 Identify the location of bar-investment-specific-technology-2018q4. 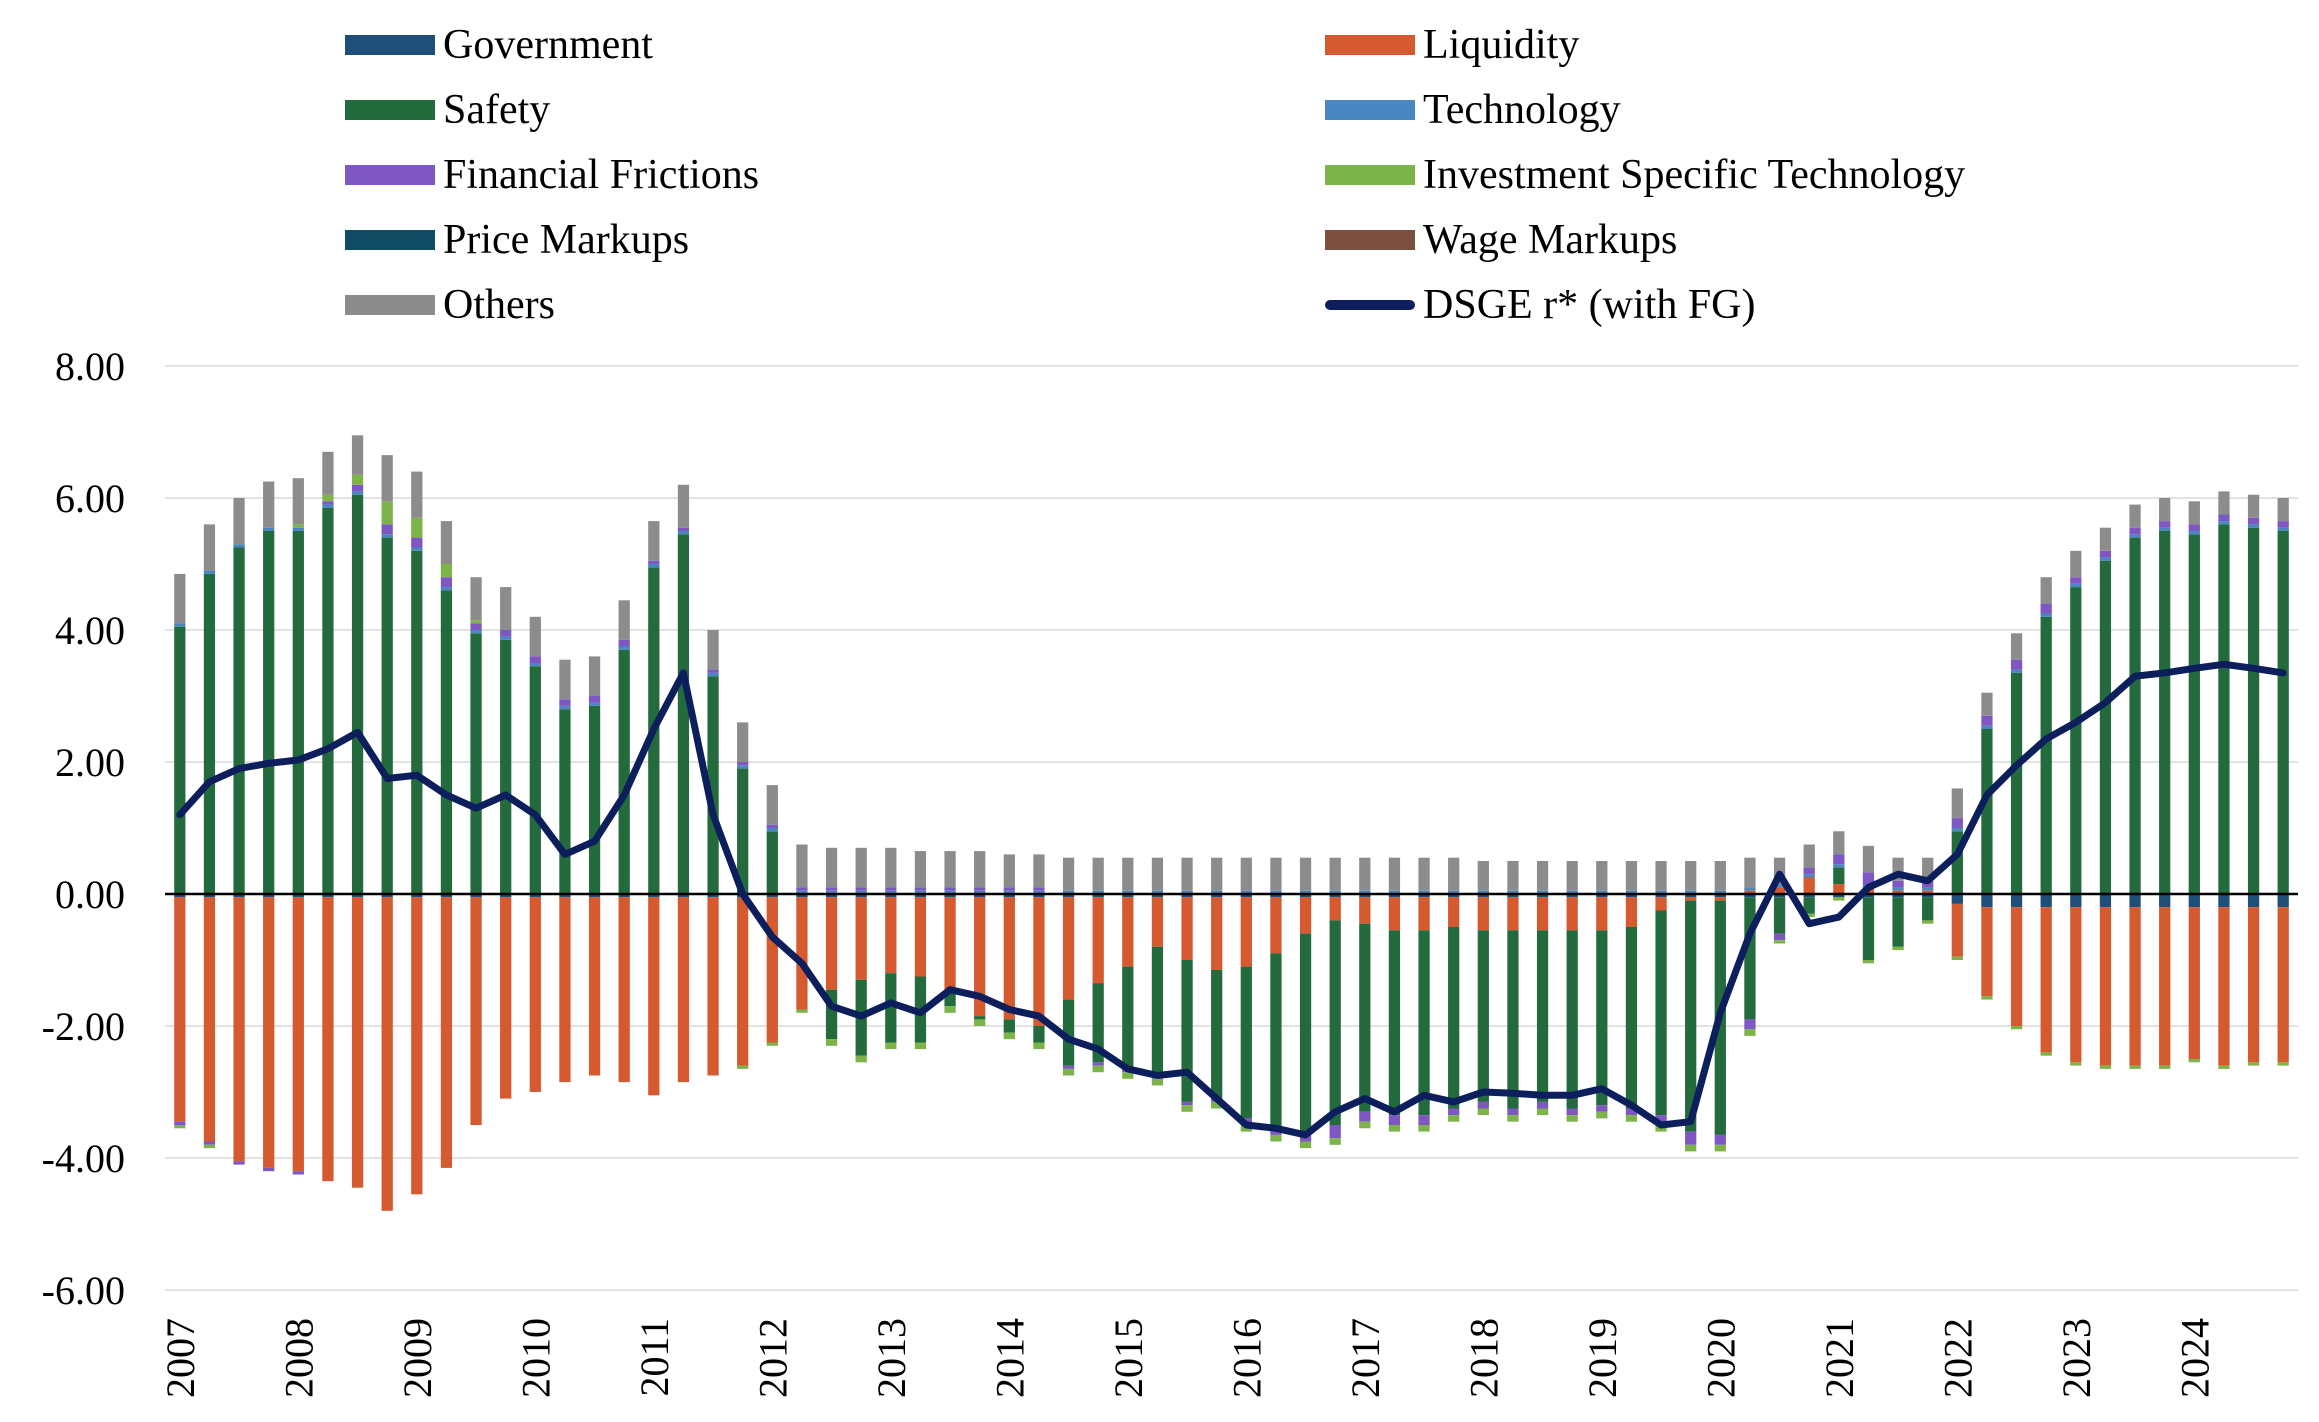
(1572, 1118).